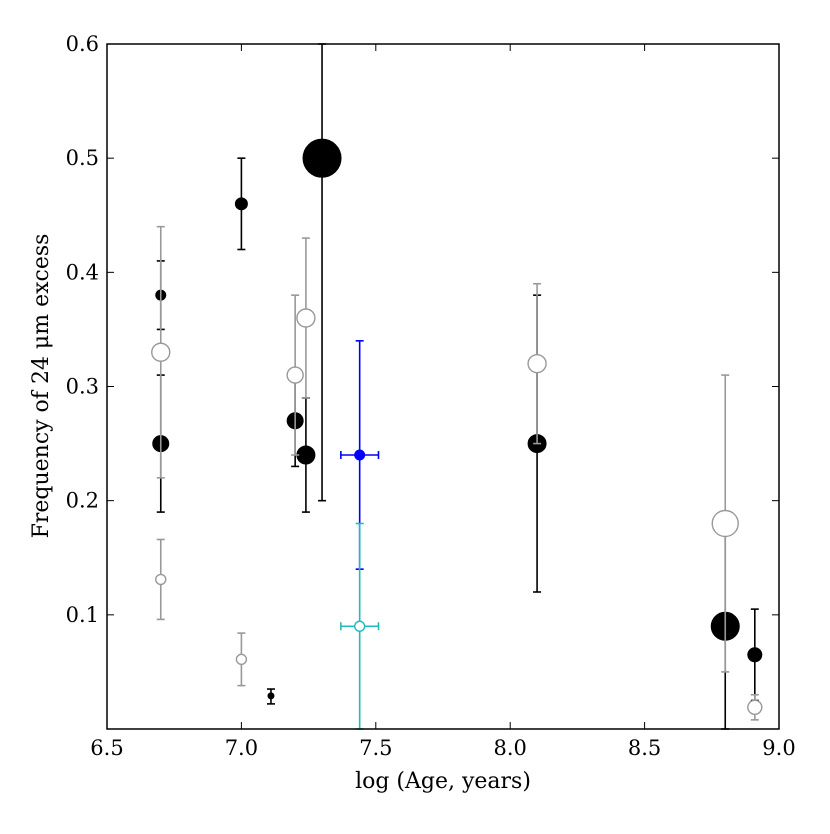  Describe the element at coordinates (41, 386) in the screenshot. I see `y-axis-label: Frequency of 24 μm excess` at that location.